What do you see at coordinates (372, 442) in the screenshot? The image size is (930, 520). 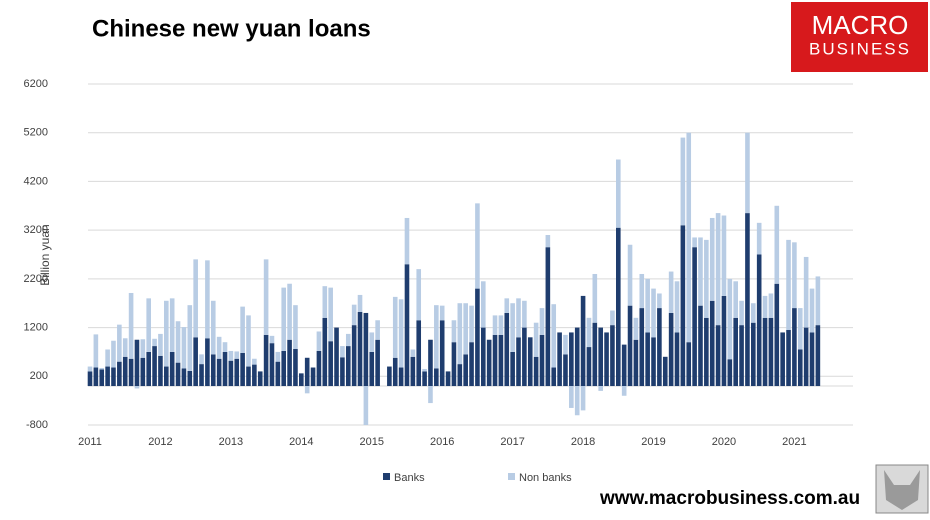 I see `x-tick-label: 2015` at bounding box center [372, 442].